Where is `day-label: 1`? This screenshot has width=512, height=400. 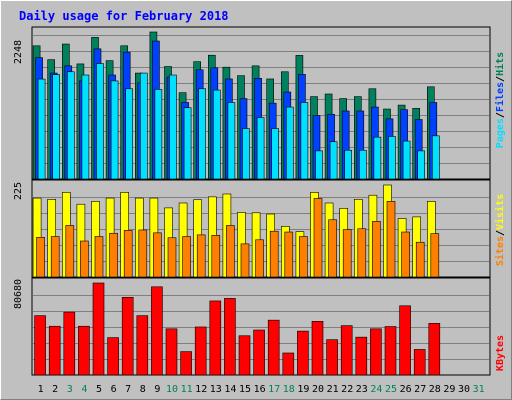
day-label: 1 is located at coordinates (41, 389).